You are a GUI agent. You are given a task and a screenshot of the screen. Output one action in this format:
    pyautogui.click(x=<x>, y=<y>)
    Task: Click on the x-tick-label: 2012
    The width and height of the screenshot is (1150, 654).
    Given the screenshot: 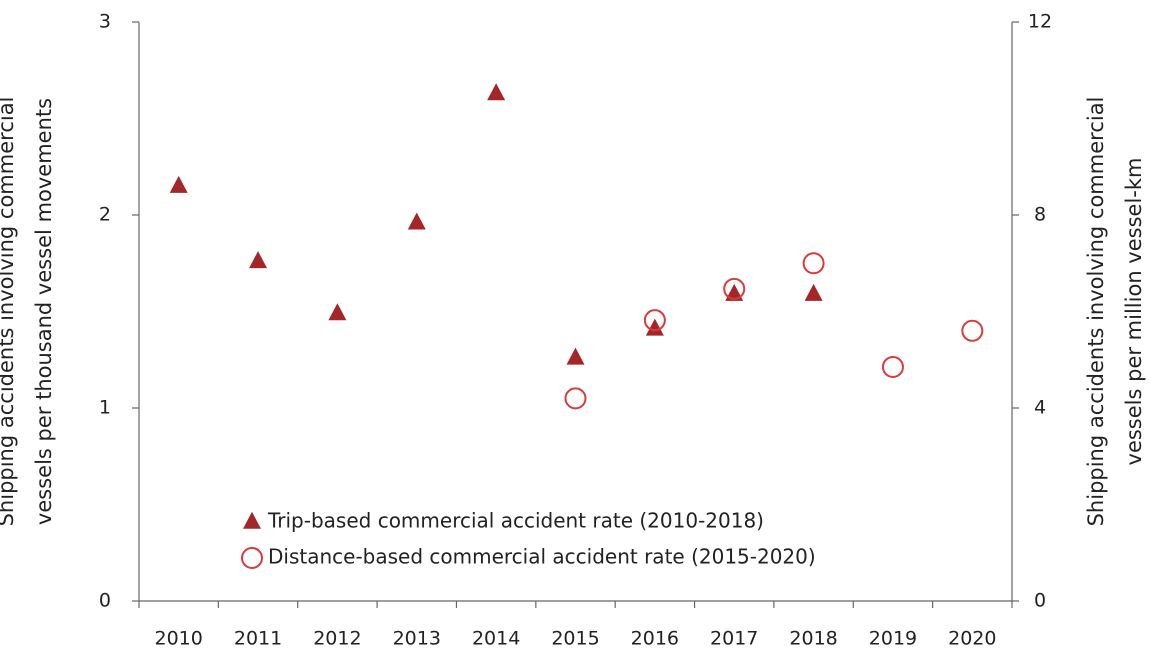 What is the action you would take?
    pyautogui.click(x=337, y=639)
    